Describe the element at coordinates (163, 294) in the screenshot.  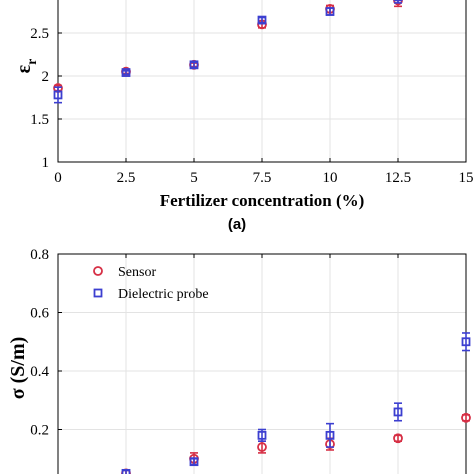
I see `legend-label: Dielectric probe` at that location.